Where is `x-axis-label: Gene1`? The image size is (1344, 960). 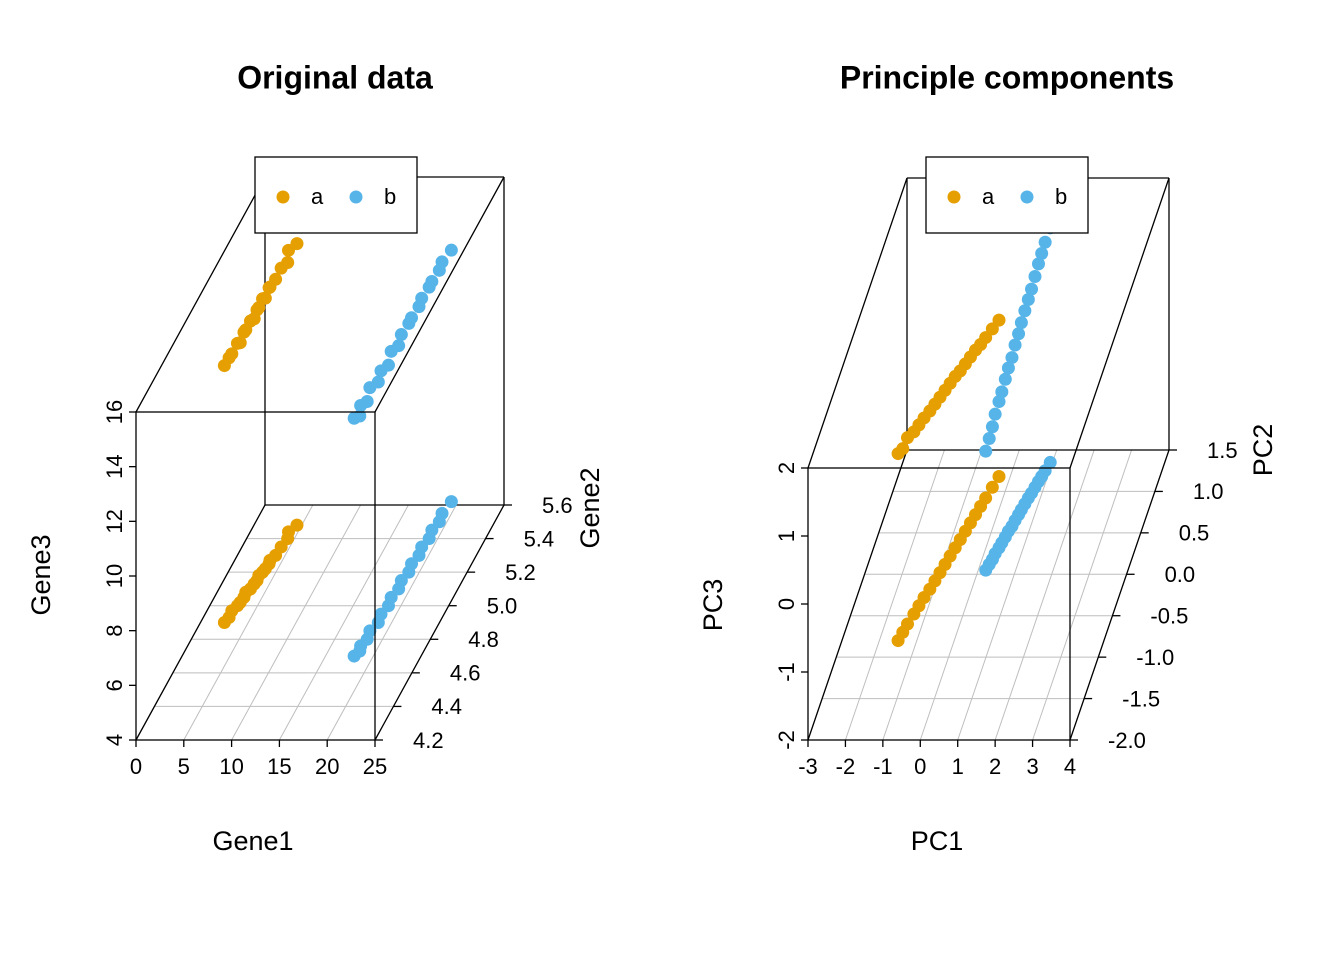 x-axis-label: Gene1 is located at coordinates (252, 841).